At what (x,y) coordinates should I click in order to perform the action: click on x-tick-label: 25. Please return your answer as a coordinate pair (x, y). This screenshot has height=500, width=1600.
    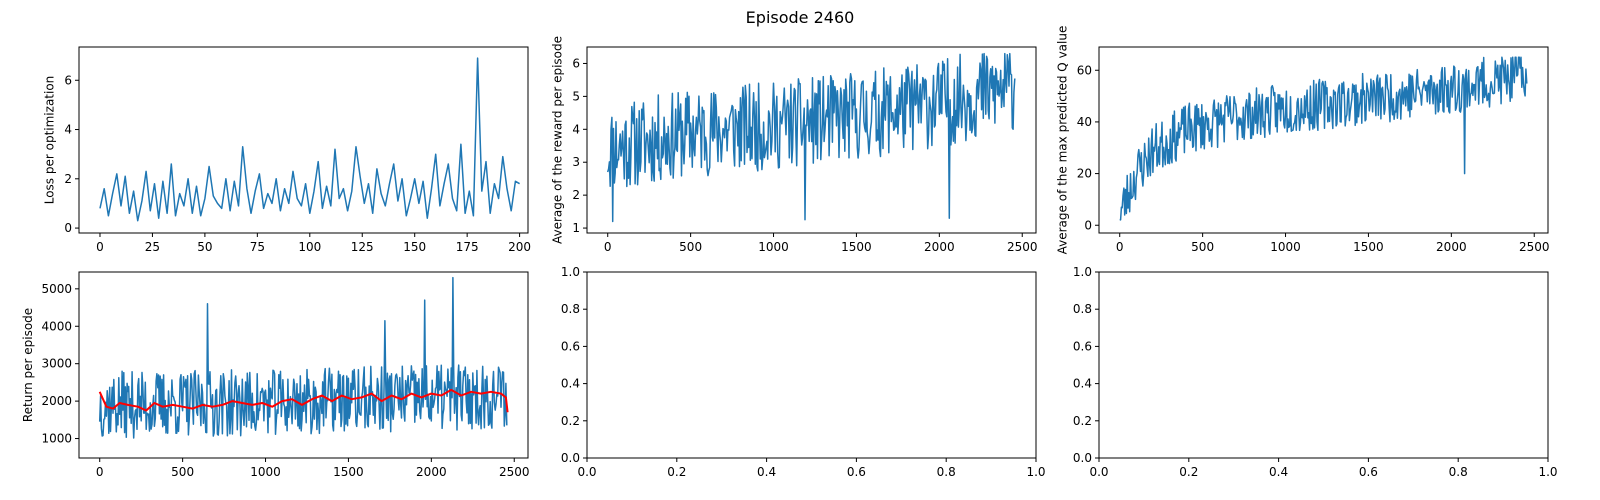
    Looking at the image, I should click on (152, 247).